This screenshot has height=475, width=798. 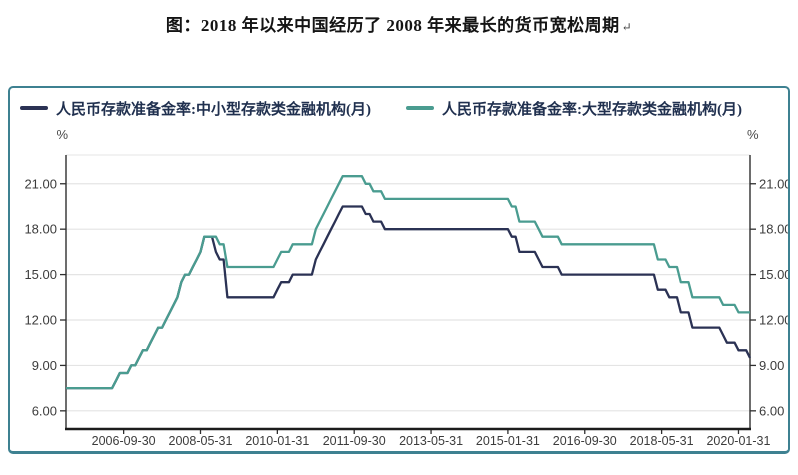 I want to click on legend-line-swatch-navy, so click(x=34, y=108).